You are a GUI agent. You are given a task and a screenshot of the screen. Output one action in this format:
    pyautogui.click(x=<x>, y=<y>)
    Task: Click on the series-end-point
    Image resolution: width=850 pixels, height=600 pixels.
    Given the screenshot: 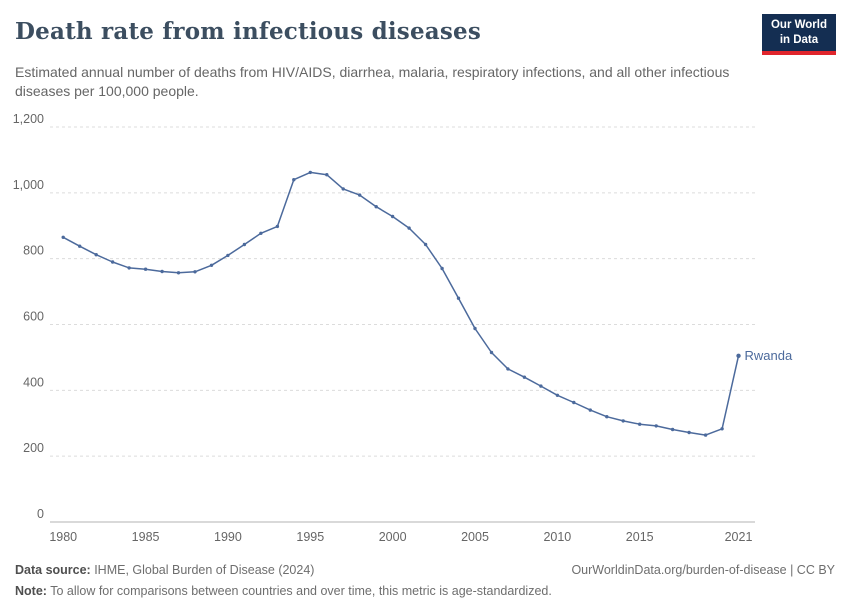 What is the action you would take?
    pyautogui.click(x=738, y=356)
    